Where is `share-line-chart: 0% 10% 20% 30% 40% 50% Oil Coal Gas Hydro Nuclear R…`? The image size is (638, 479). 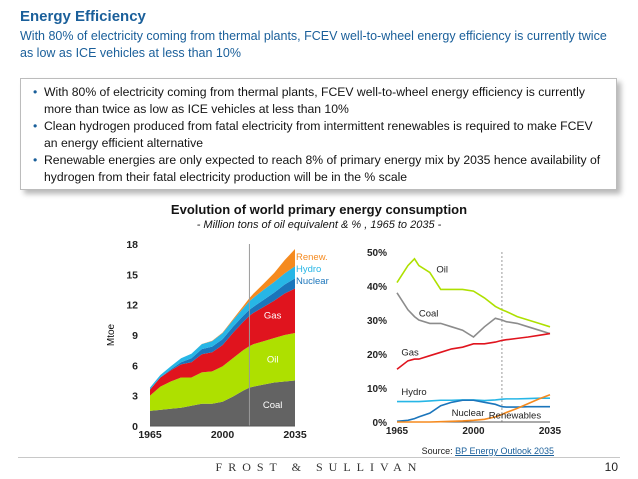
share-line-chart: 0% 10% 20% 30% 40% 50% Oil Coal Gas Hydro Nuclear R… is located at coordinates (464, 342).